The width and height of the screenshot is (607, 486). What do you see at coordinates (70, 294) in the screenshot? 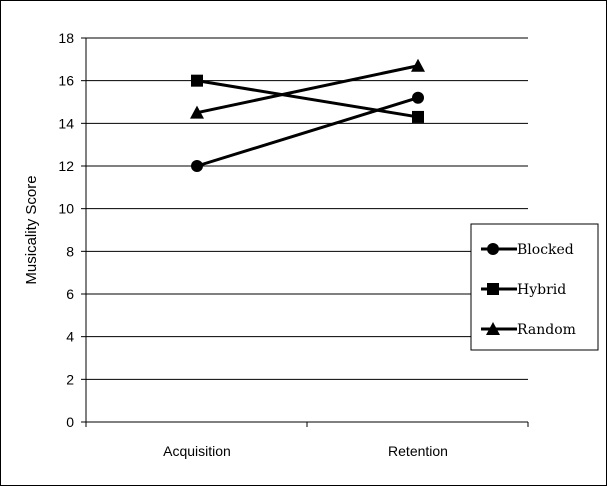
I see `y-tick-label: 6` at bounding box center [70, 294].